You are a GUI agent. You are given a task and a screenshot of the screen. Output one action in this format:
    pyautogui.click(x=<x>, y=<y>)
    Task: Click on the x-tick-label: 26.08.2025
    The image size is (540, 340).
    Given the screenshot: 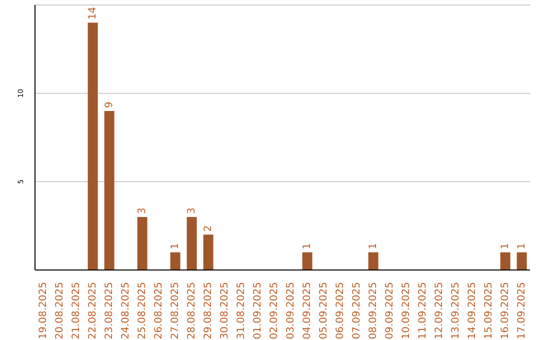 What is the action you would take?
    pyautogui.click(x=158, y=311)
    